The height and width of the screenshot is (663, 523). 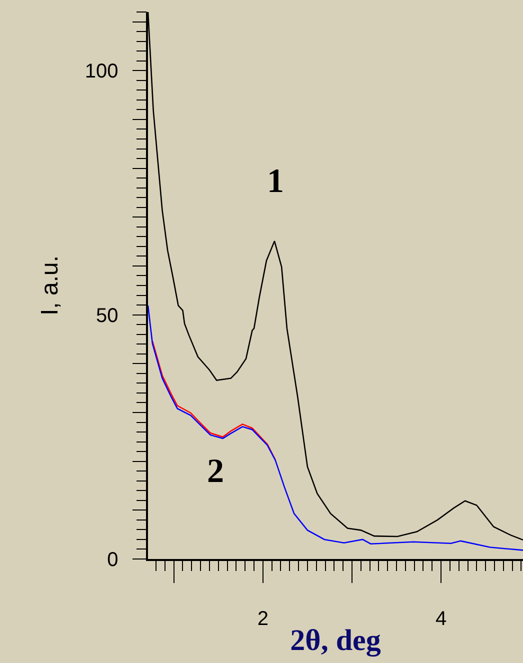 What do you see at coordinates (50, 285) in the screenshot?
I see `y-axis-title: I, a.u.` at bounding box center [50, 285].